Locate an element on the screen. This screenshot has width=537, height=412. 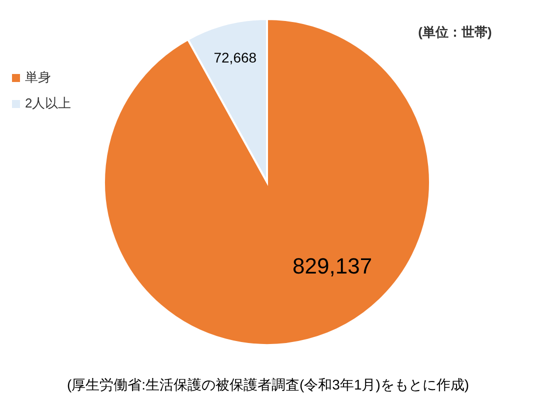
legend-label: 単身 is located at coordinates (38, 76).